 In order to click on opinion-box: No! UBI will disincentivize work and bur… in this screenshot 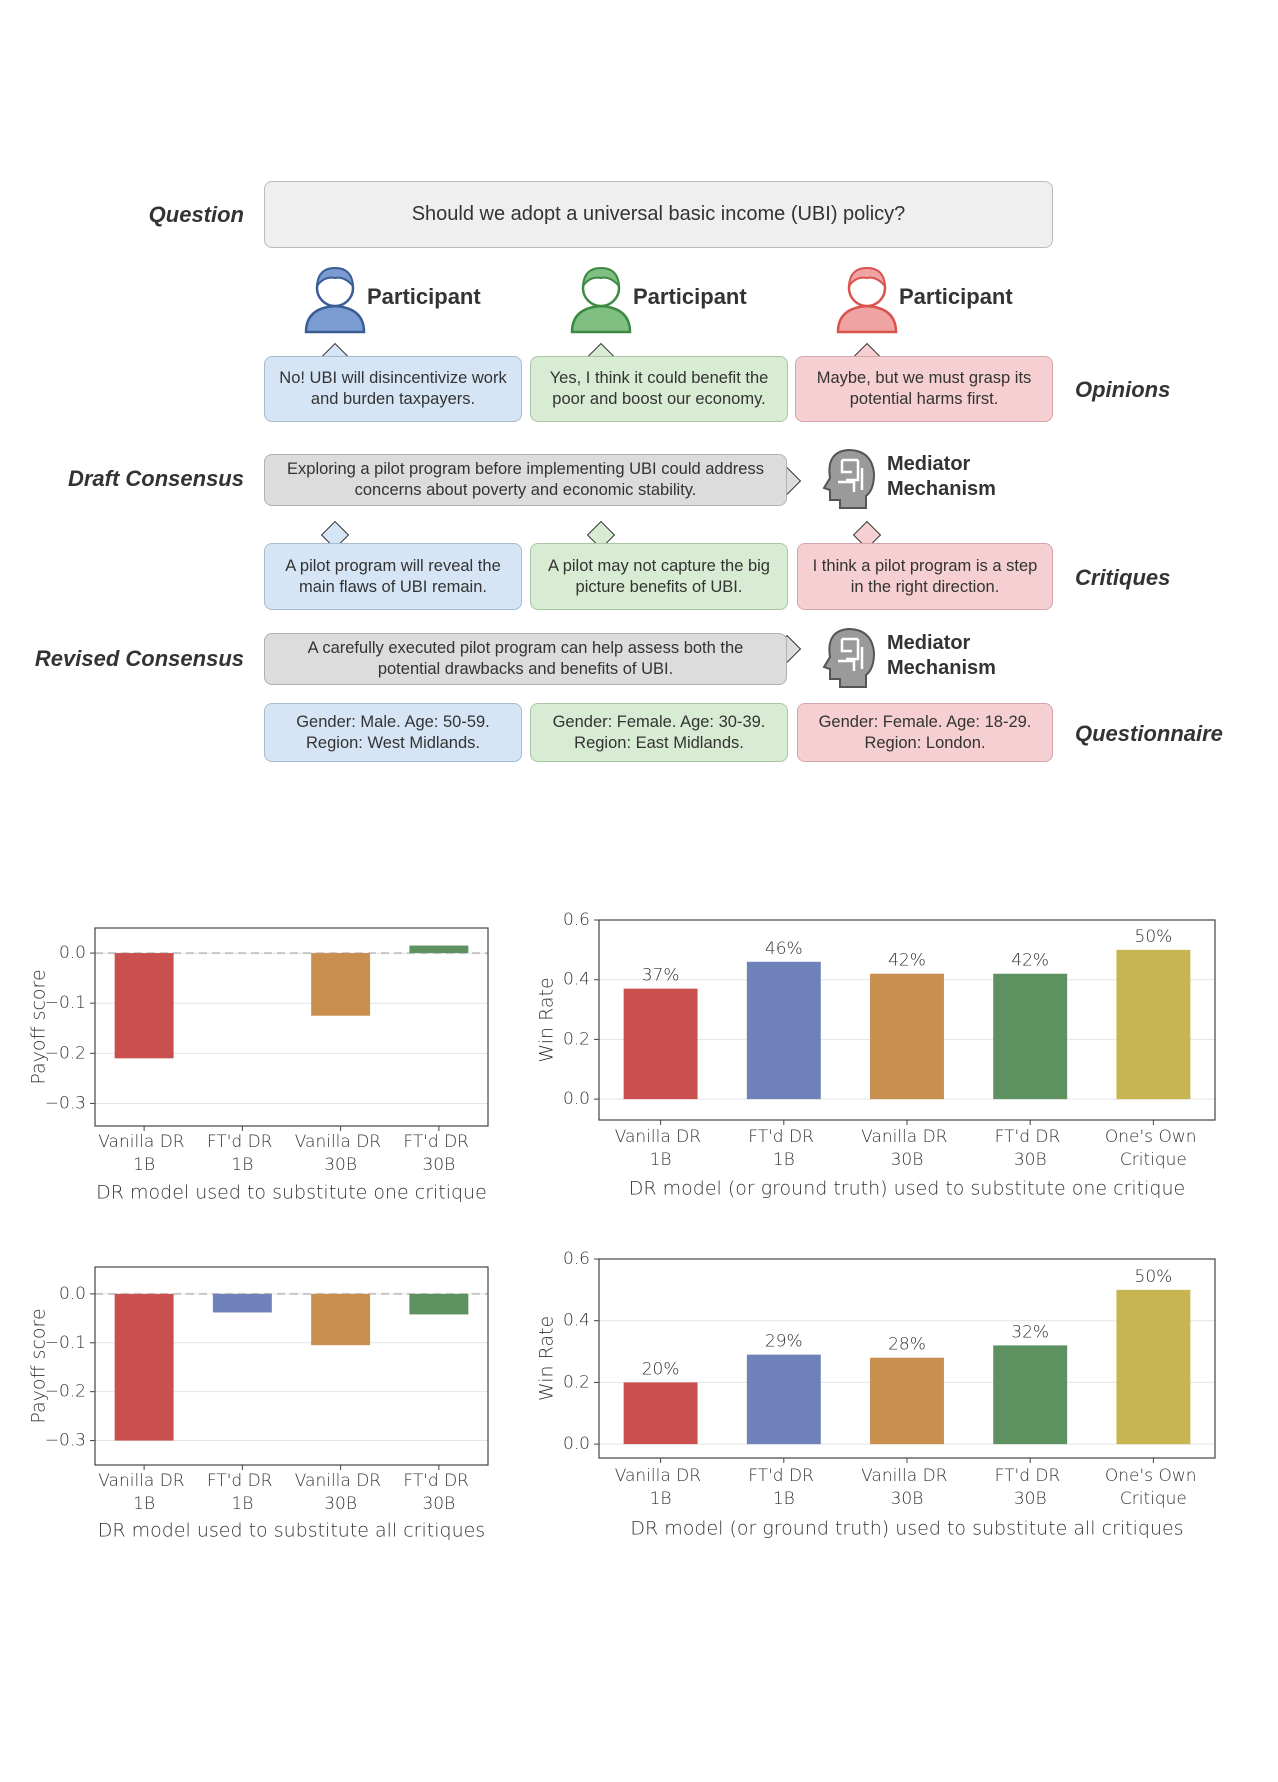, I will do `click(393, 389)`.